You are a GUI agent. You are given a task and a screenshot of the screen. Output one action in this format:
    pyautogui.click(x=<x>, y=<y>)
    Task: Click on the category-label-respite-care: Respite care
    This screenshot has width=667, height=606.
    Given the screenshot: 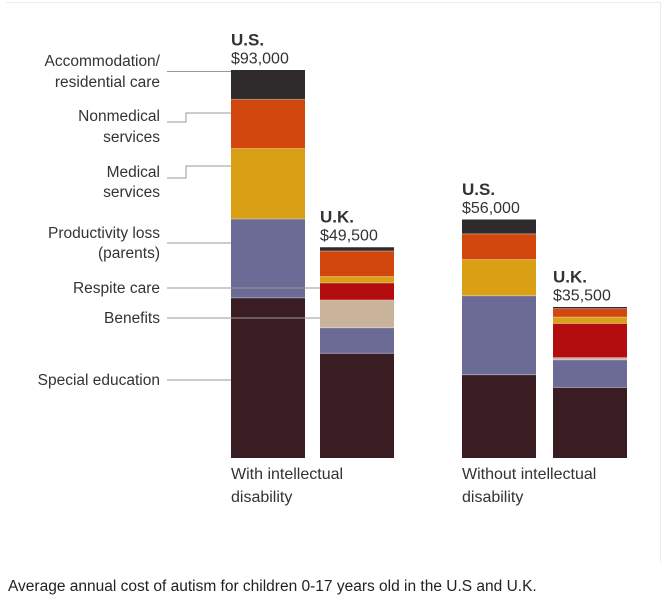 What is the action you would take?
    pyautogui.click(x=116, y=288)
    